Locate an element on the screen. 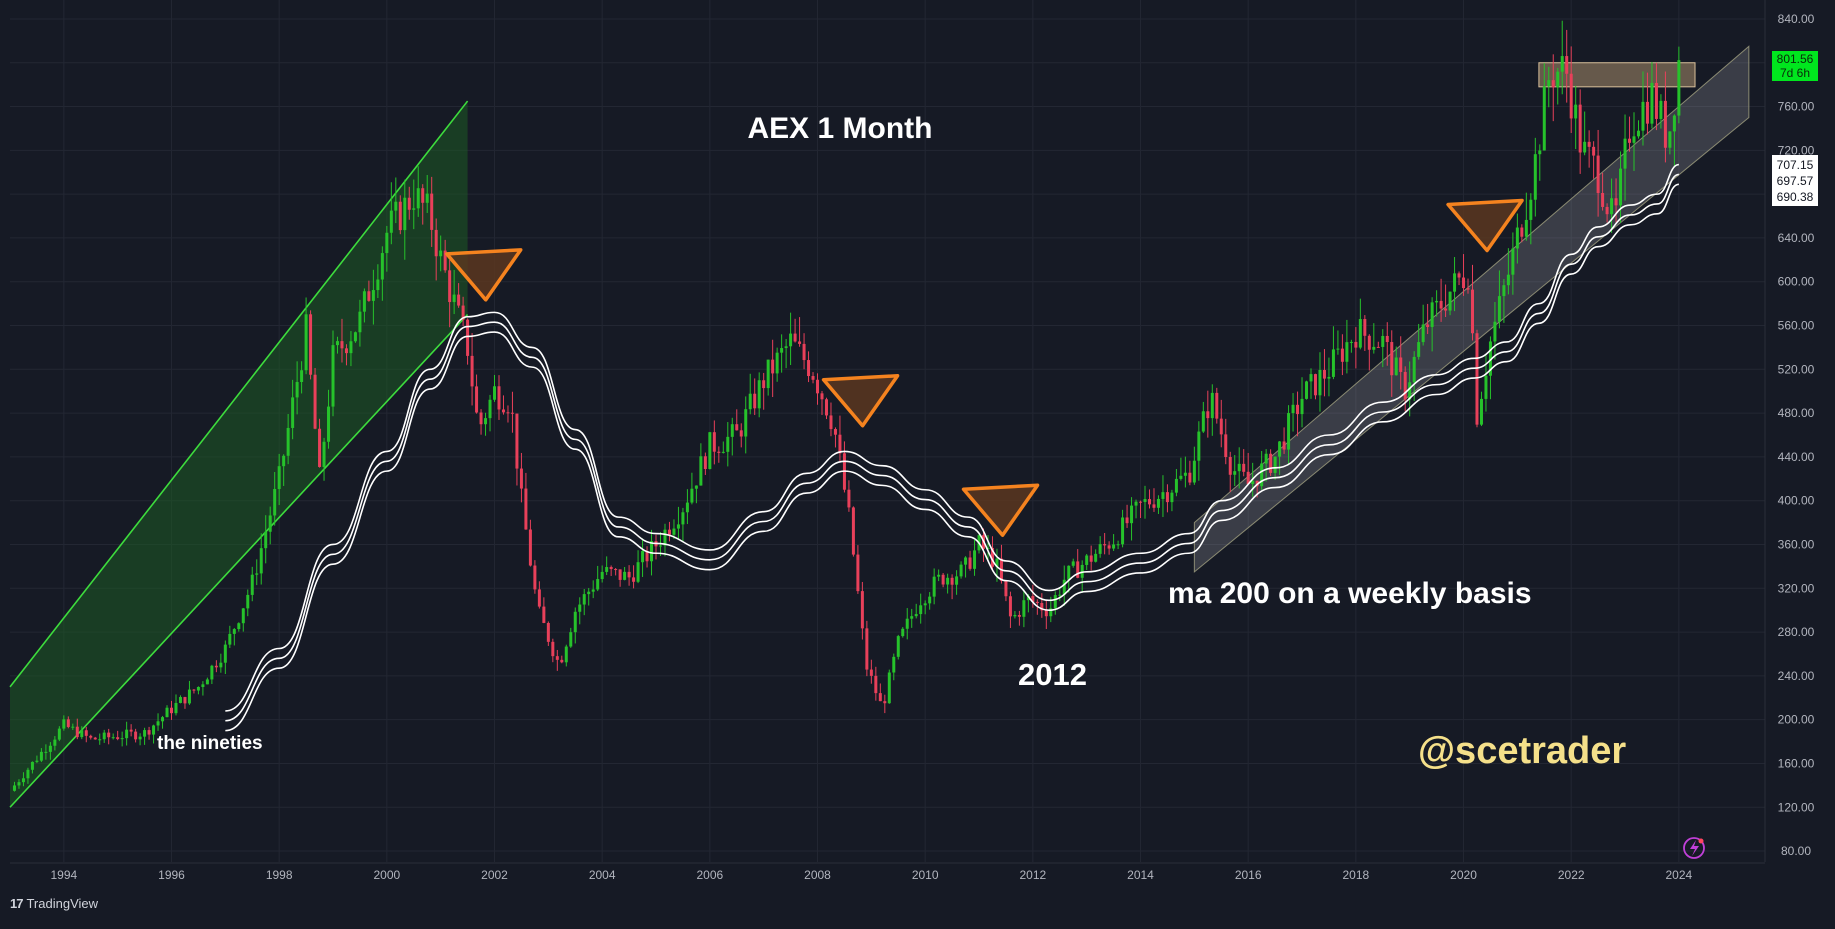 The width and height of the screenshot is (1835, 929). y-tick-label: 640.00 is located at coordinates (1796, 238).